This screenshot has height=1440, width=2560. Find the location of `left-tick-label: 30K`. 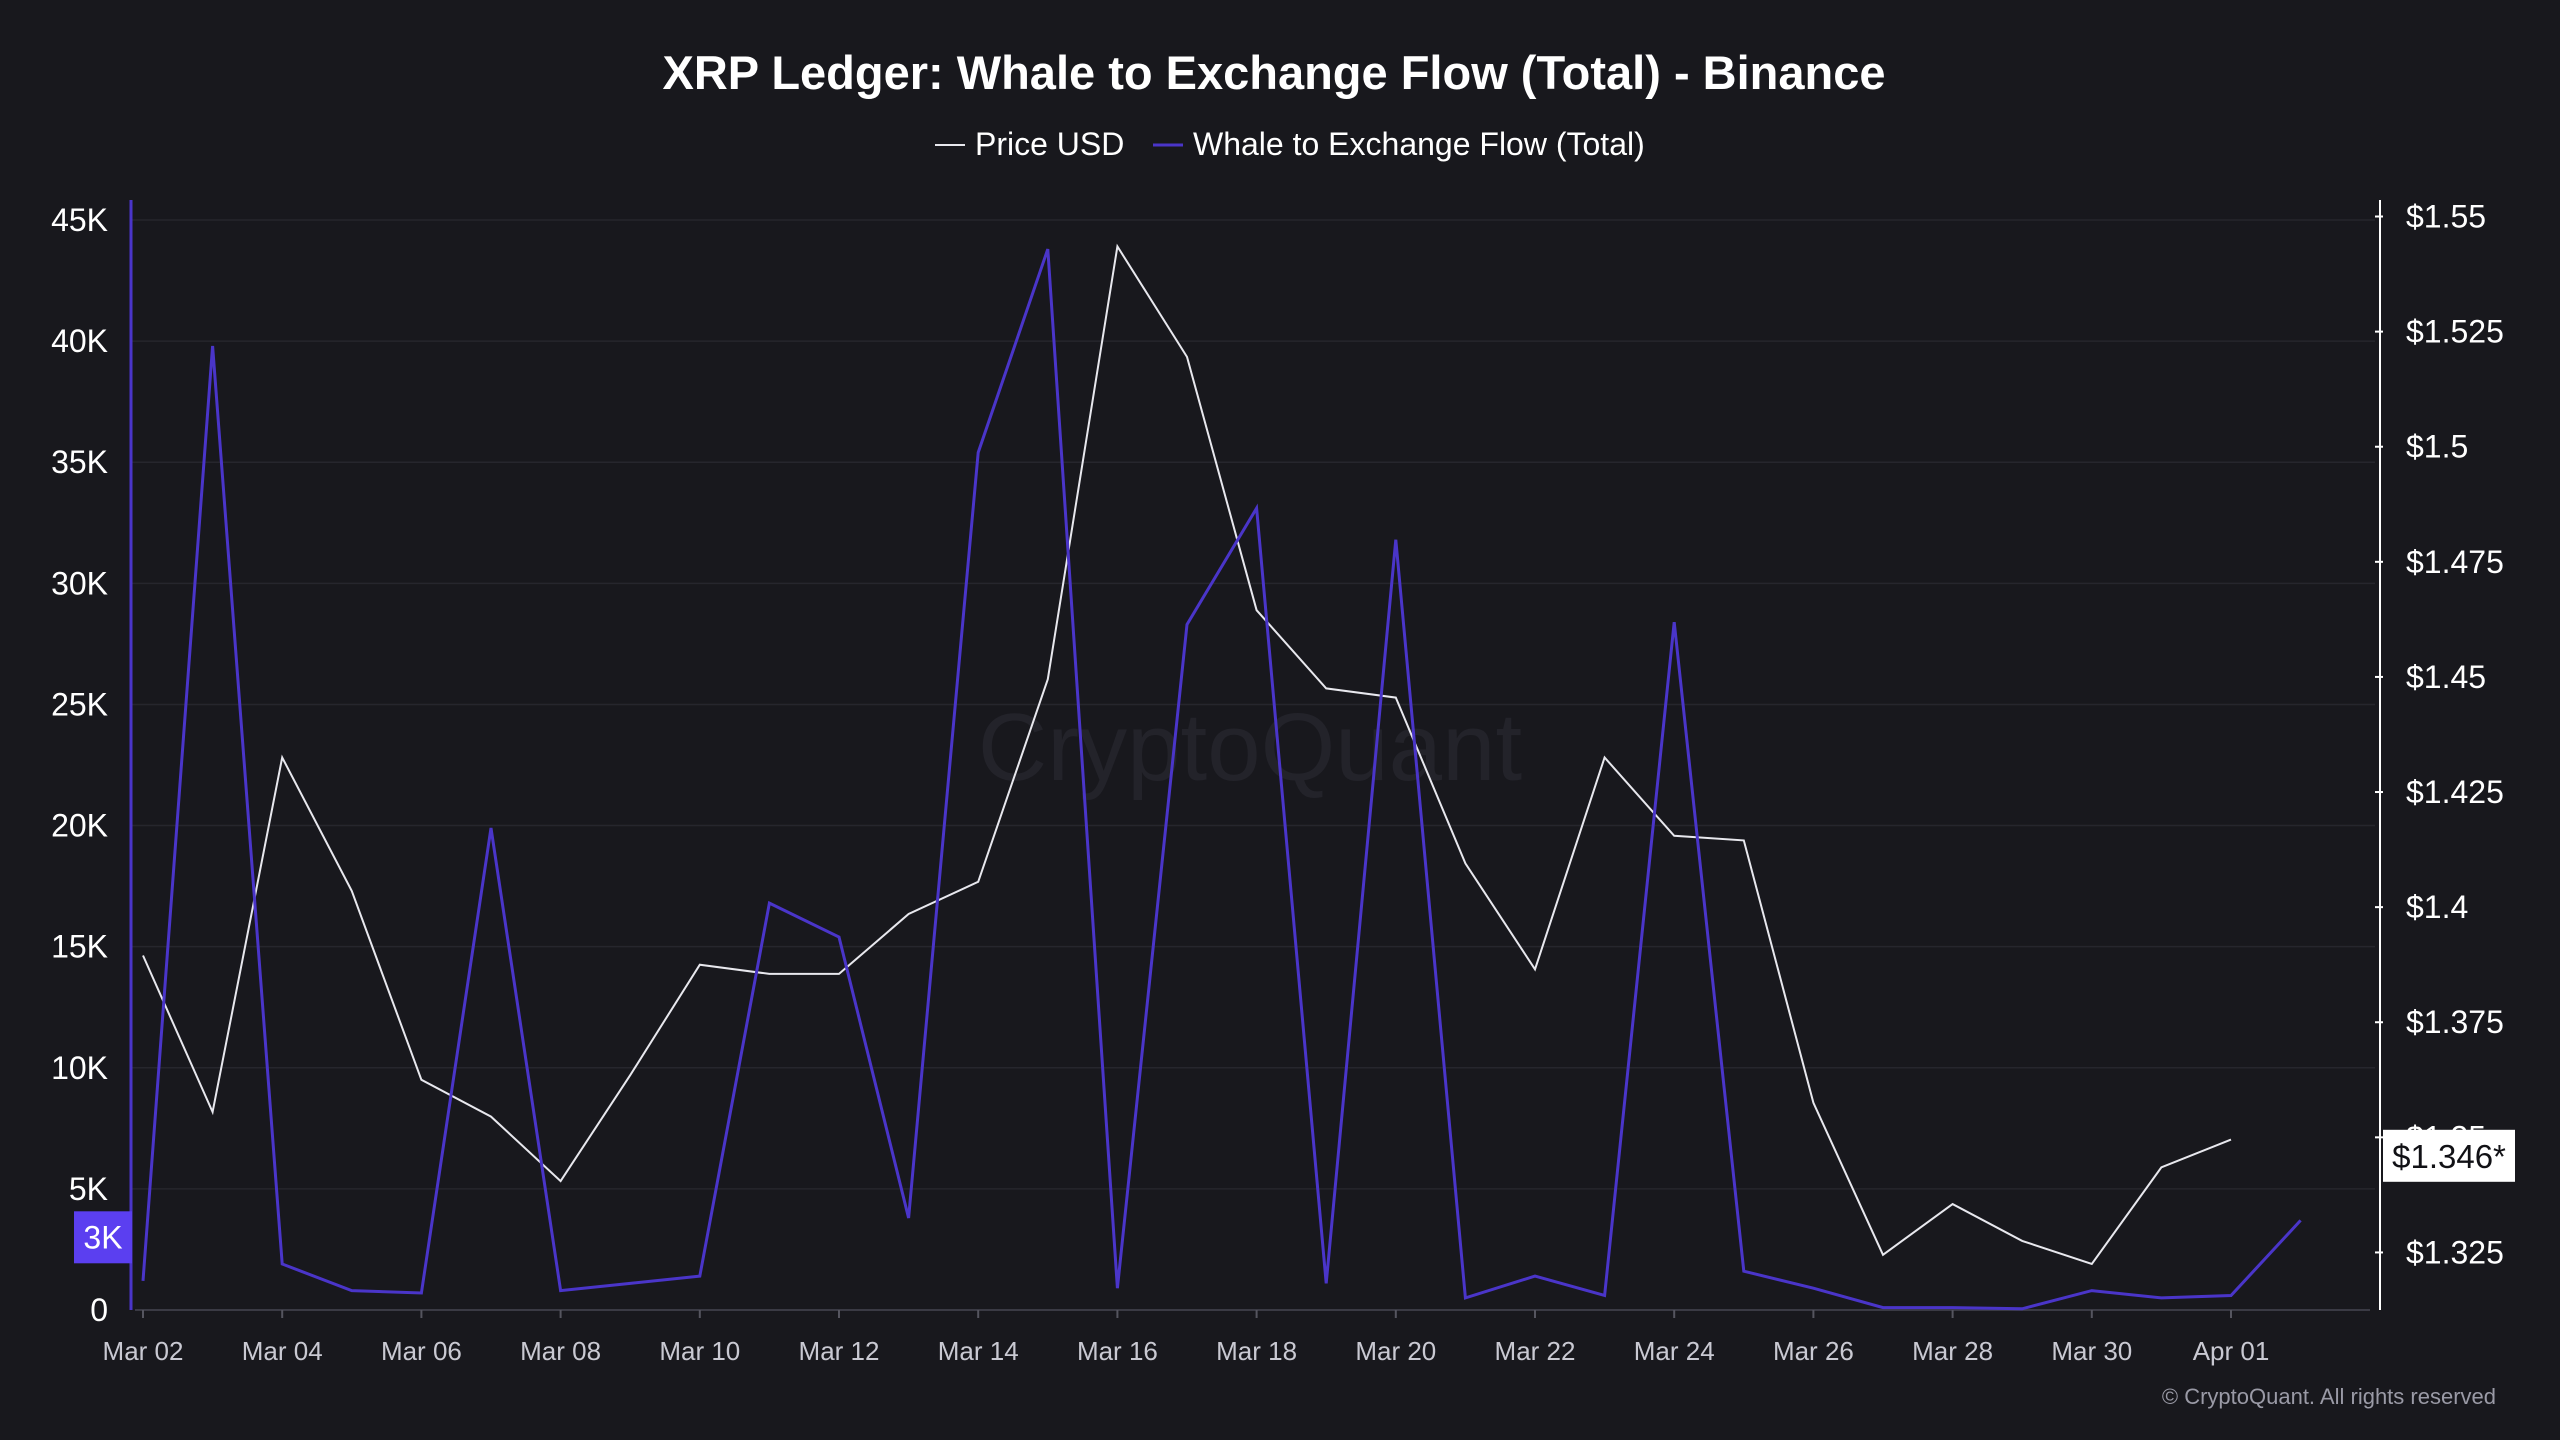

left-tick-label: 30K is located at coordinates (79, 583).